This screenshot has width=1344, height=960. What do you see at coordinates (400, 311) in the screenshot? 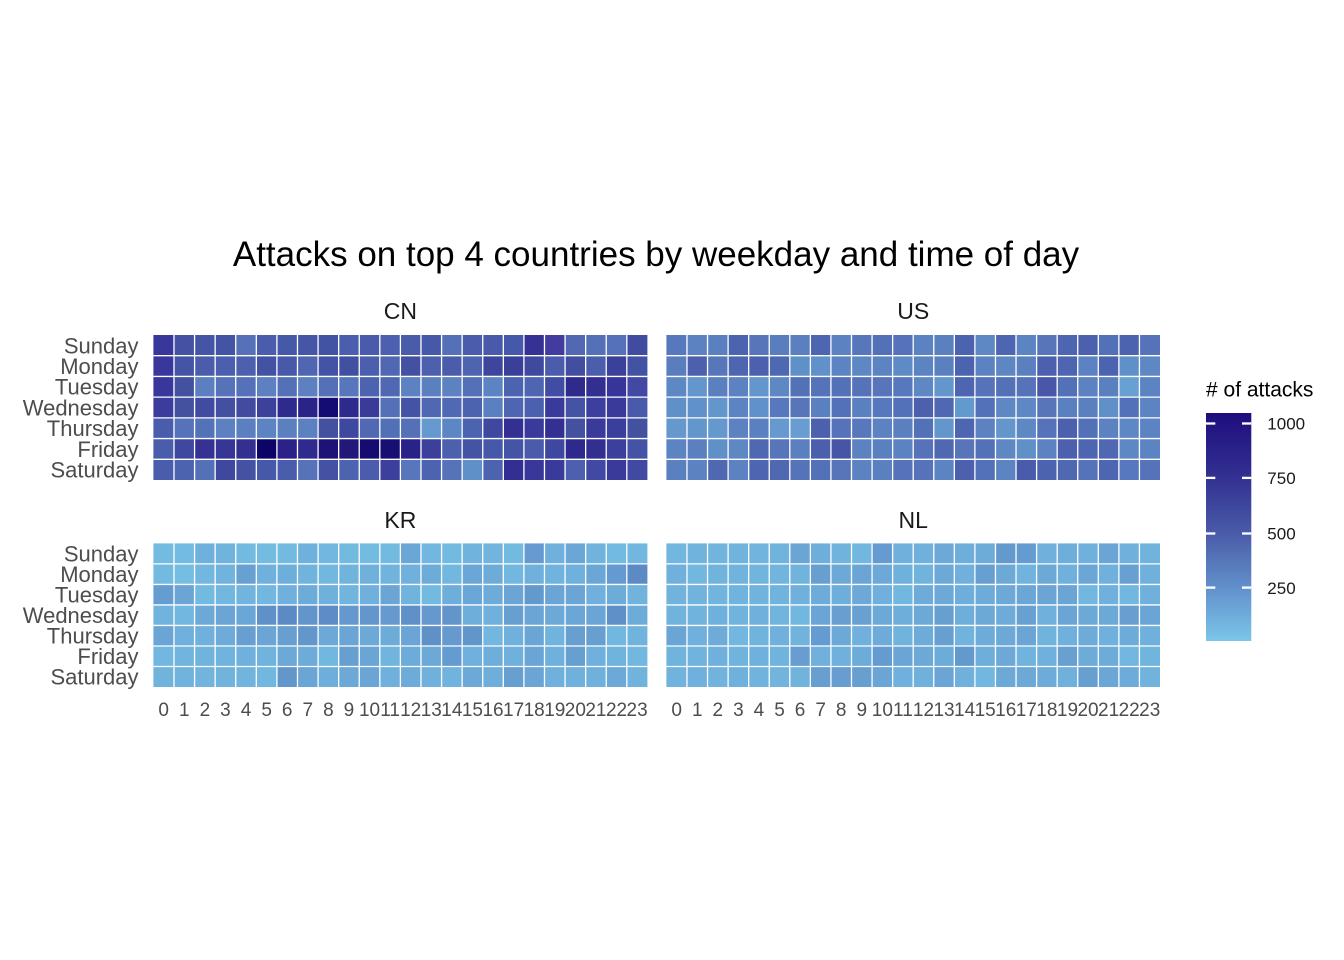
I see `svg-text: CN` at bounding box center [400, 311].